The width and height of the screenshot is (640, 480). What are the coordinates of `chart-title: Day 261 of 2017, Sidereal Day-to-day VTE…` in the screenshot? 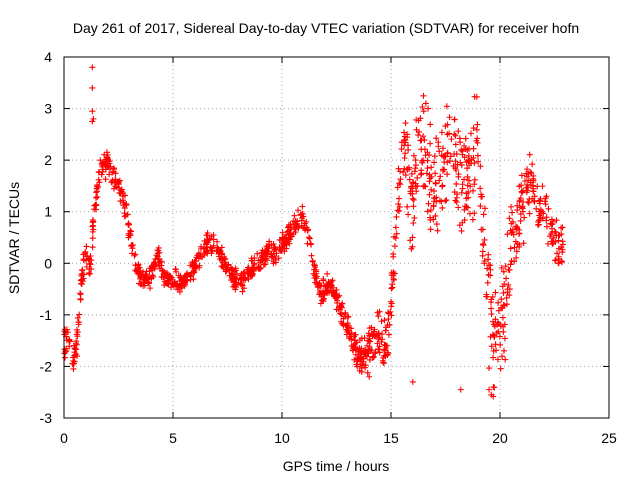 It's located at (326, 28).